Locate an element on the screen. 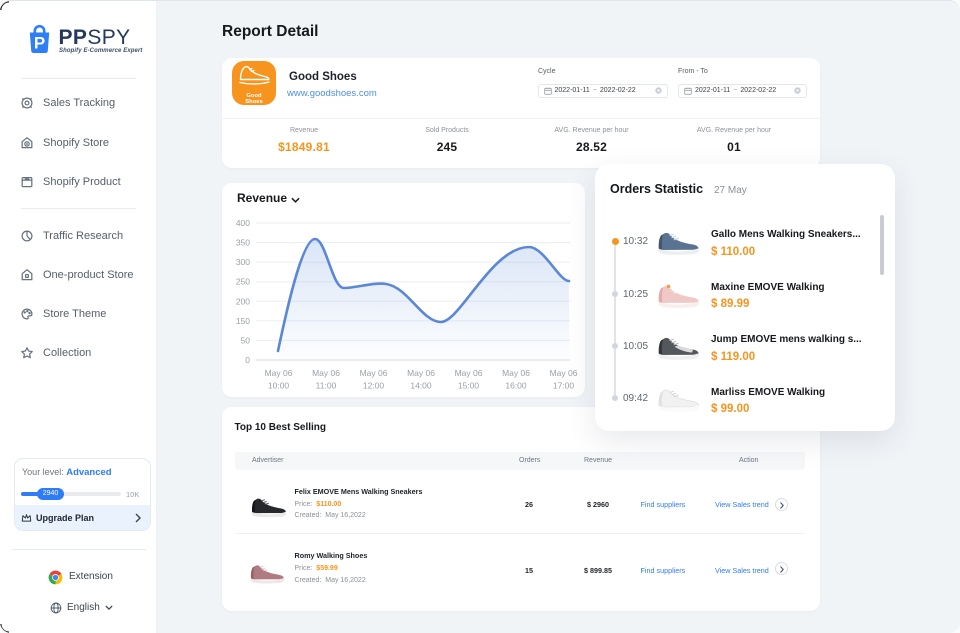 This screenshot has height=633, width=960. svg-text: 14:00 is located at coordinates (421, 386).